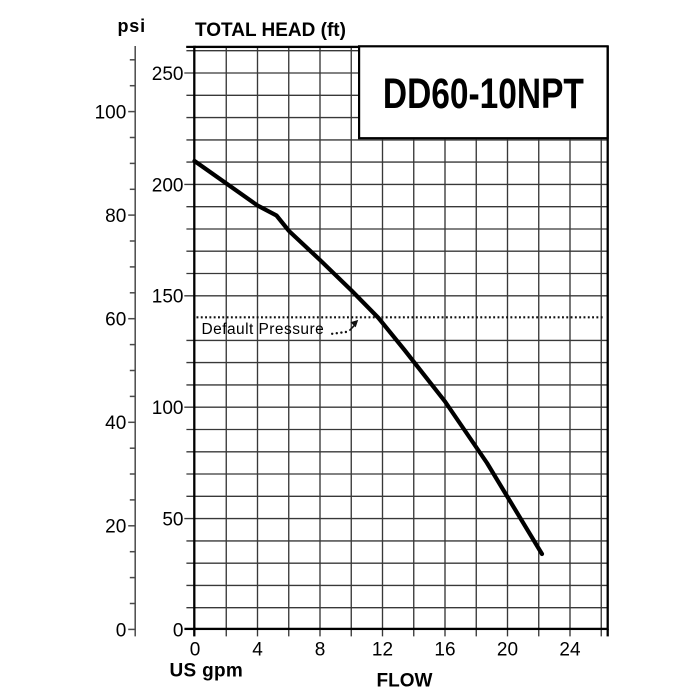  What do you see at coordinates (405, 681) in the screenshot?
I see `svg-text: FLOW` at bounding box center [405, 681].